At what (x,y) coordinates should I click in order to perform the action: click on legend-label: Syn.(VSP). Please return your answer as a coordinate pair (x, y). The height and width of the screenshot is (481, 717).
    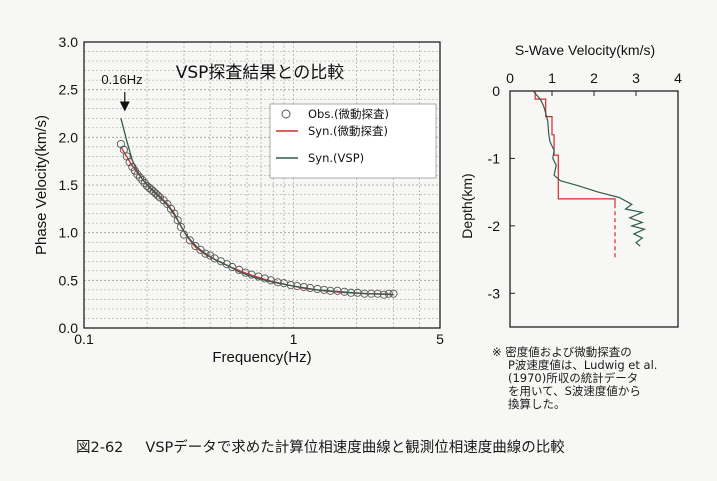
    Looking at the image, I should click on (336, 158).